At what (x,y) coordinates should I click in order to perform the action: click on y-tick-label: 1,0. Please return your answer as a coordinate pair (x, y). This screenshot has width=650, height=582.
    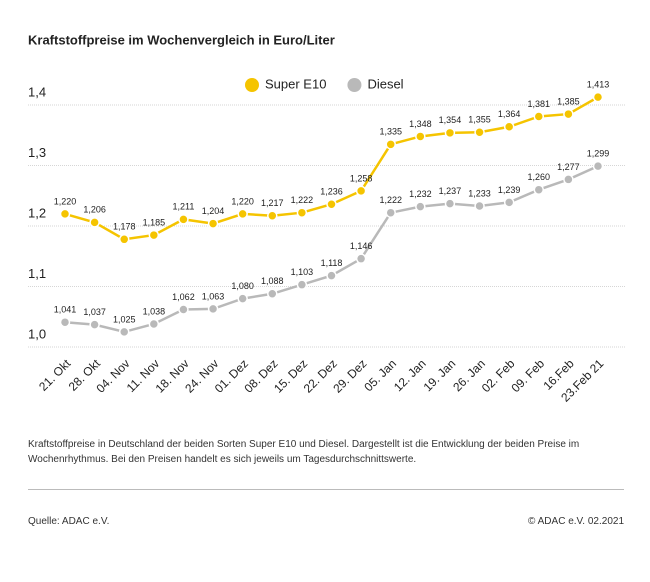
    Looking at the image, I should click on (37, 333).